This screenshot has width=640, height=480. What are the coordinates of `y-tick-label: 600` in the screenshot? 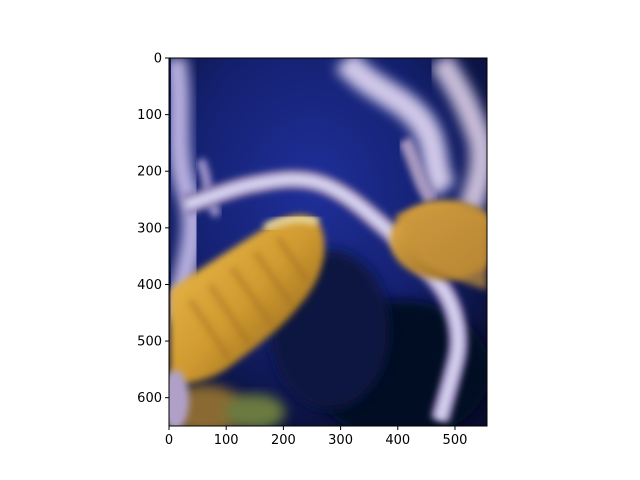 It's located at (149, 398).